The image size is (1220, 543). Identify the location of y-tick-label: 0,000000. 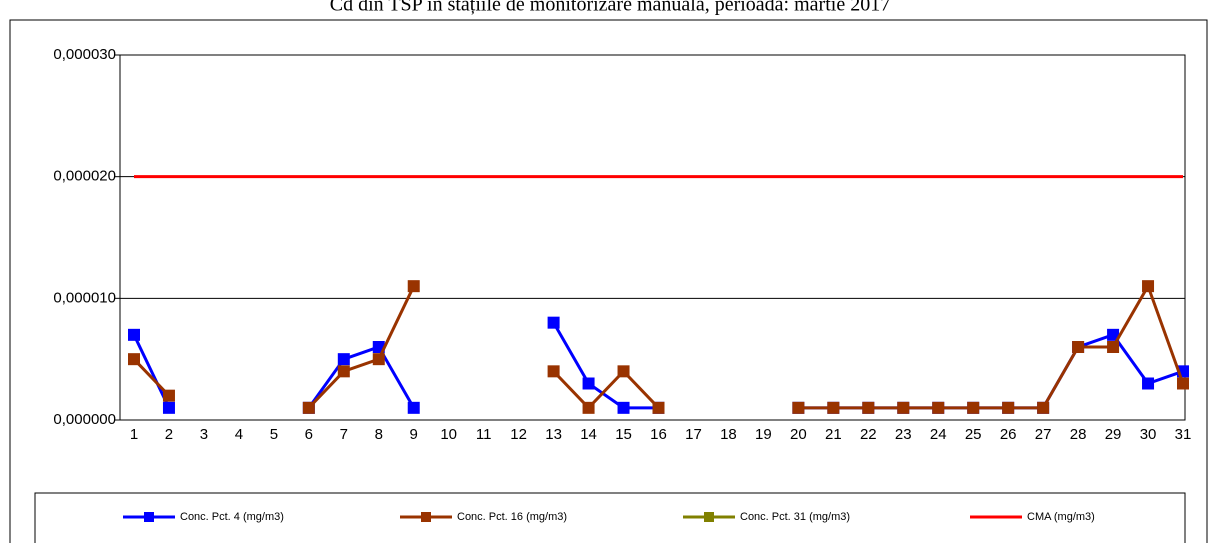
(84, 419).